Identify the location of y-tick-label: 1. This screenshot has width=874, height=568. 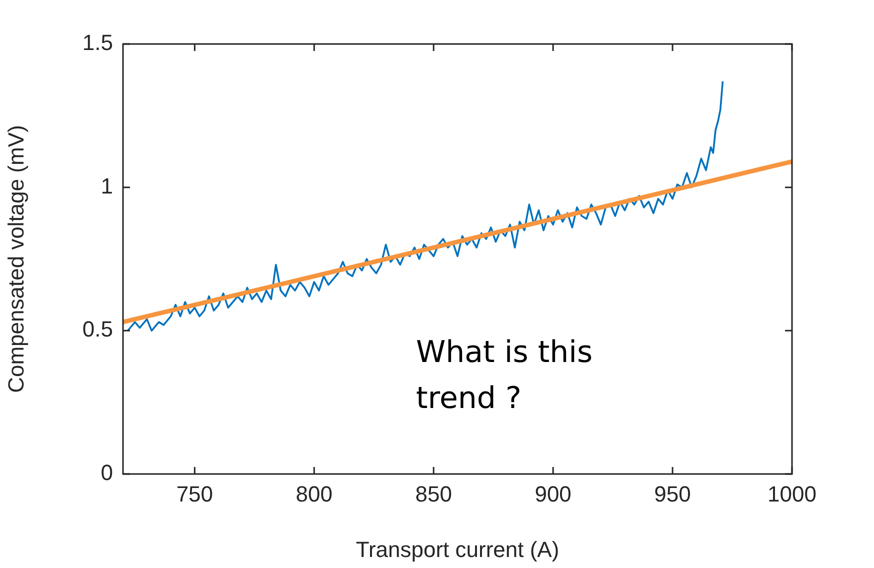
(106, 185).